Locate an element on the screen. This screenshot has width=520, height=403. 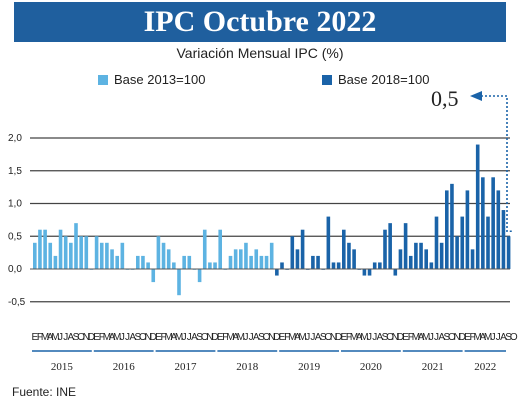
year-label: 2015 is located at coordinates (62, 367).